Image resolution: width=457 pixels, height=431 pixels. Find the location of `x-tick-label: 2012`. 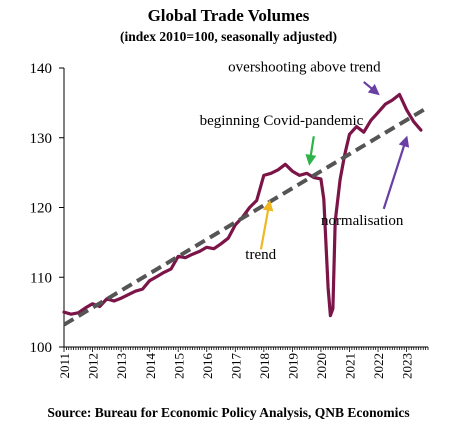

x-tick-label: 2012 is located at coordinates (93, 366).